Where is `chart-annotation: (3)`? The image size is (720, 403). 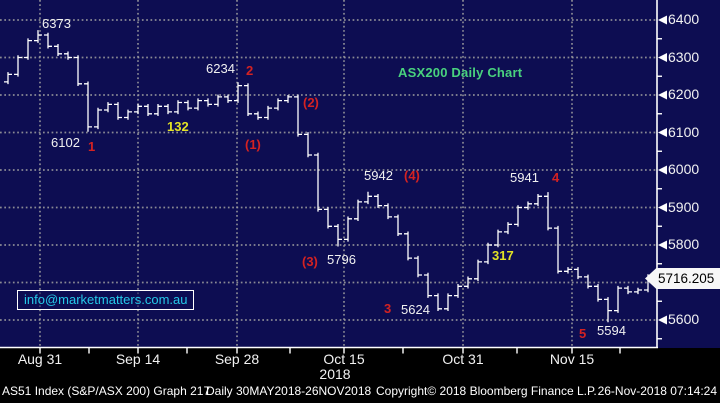 chart-annotation: (3) is located at coordinates (310, 261).